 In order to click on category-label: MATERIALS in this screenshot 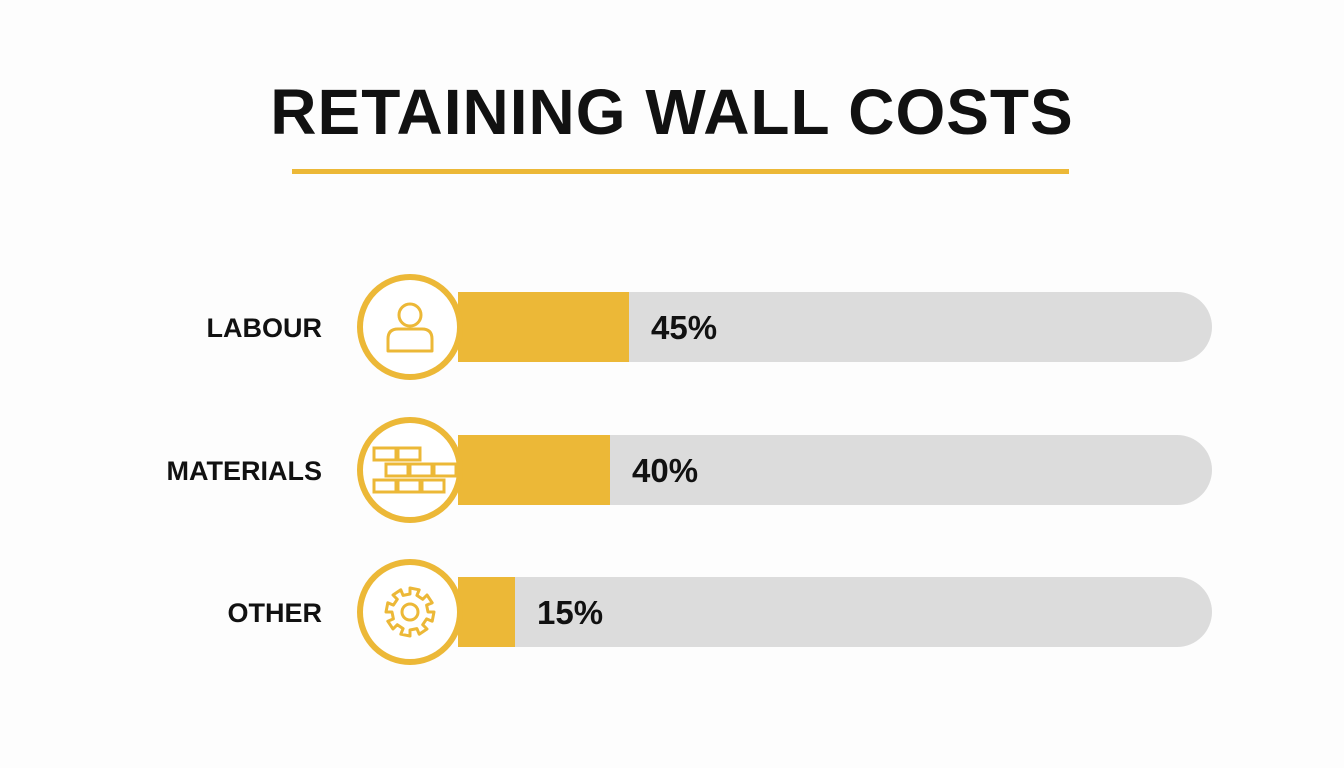, I will do `click(245, 471)`.